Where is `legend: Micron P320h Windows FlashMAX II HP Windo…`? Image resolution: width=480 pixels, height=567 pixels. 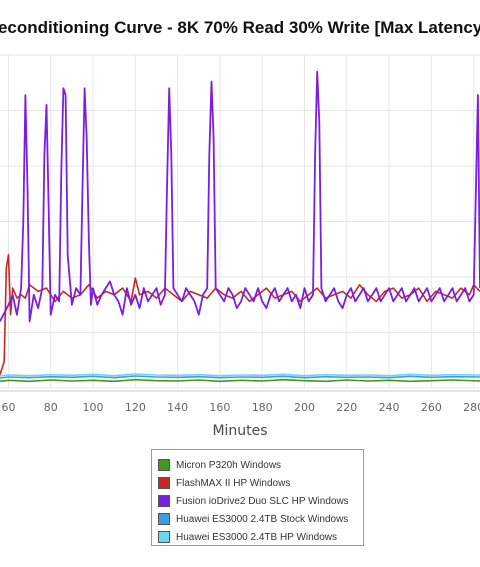 legend: Micron P320h Windows FlashMAX II HP Windo… is located at coordinates (257, 497).